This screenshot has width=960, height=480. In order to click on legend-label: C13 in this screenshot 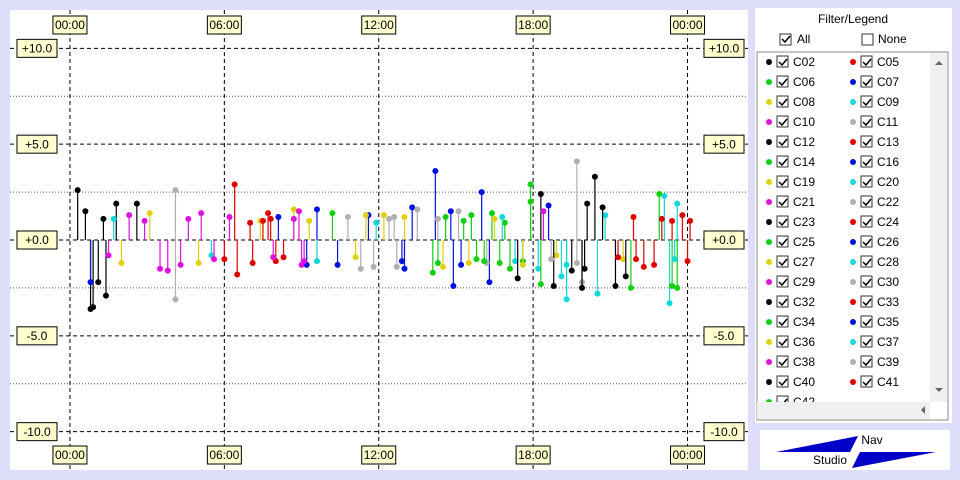, I will do `click(888, 142)`.